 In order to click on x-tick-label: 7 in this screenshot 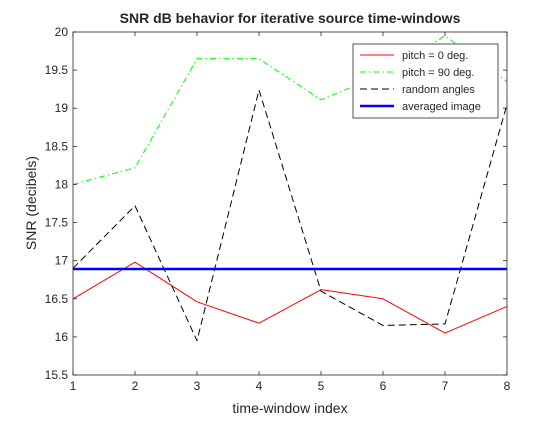, I will do `click(445, 386)`.